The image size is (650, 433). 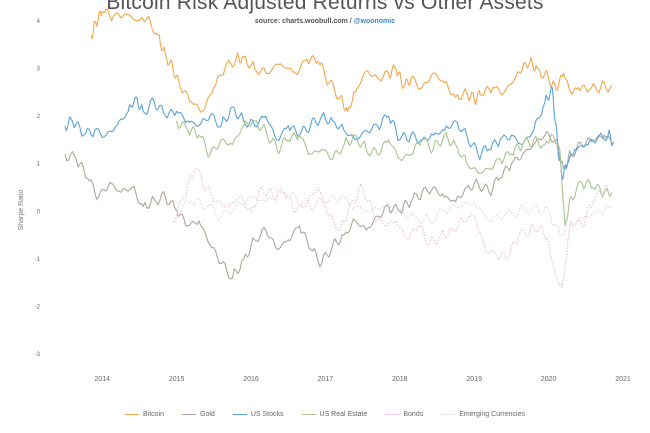 I want to click on source-text: source: charts.woobull.com /, so click(x=303, y=21).